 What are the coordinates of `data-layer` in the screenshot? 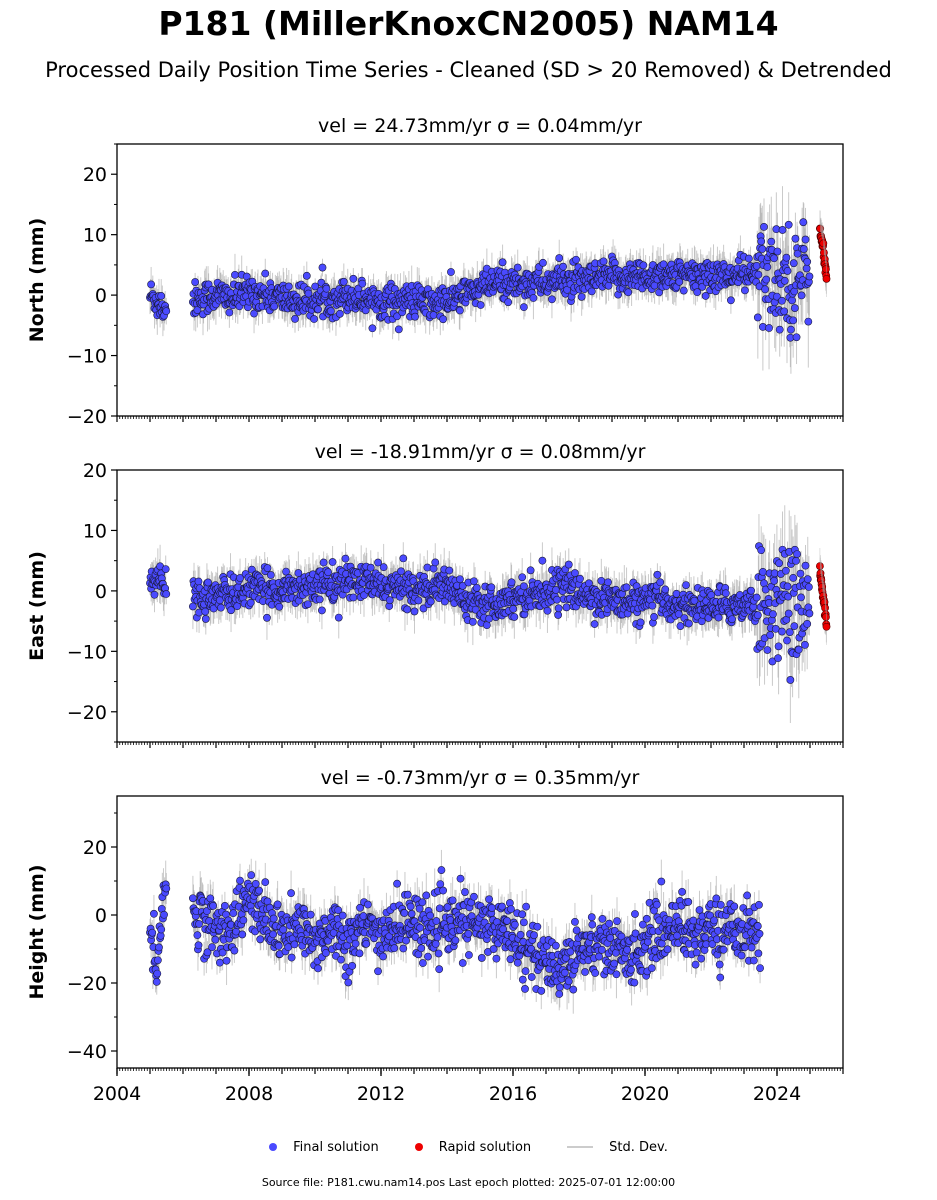 It's located at (488, 614).